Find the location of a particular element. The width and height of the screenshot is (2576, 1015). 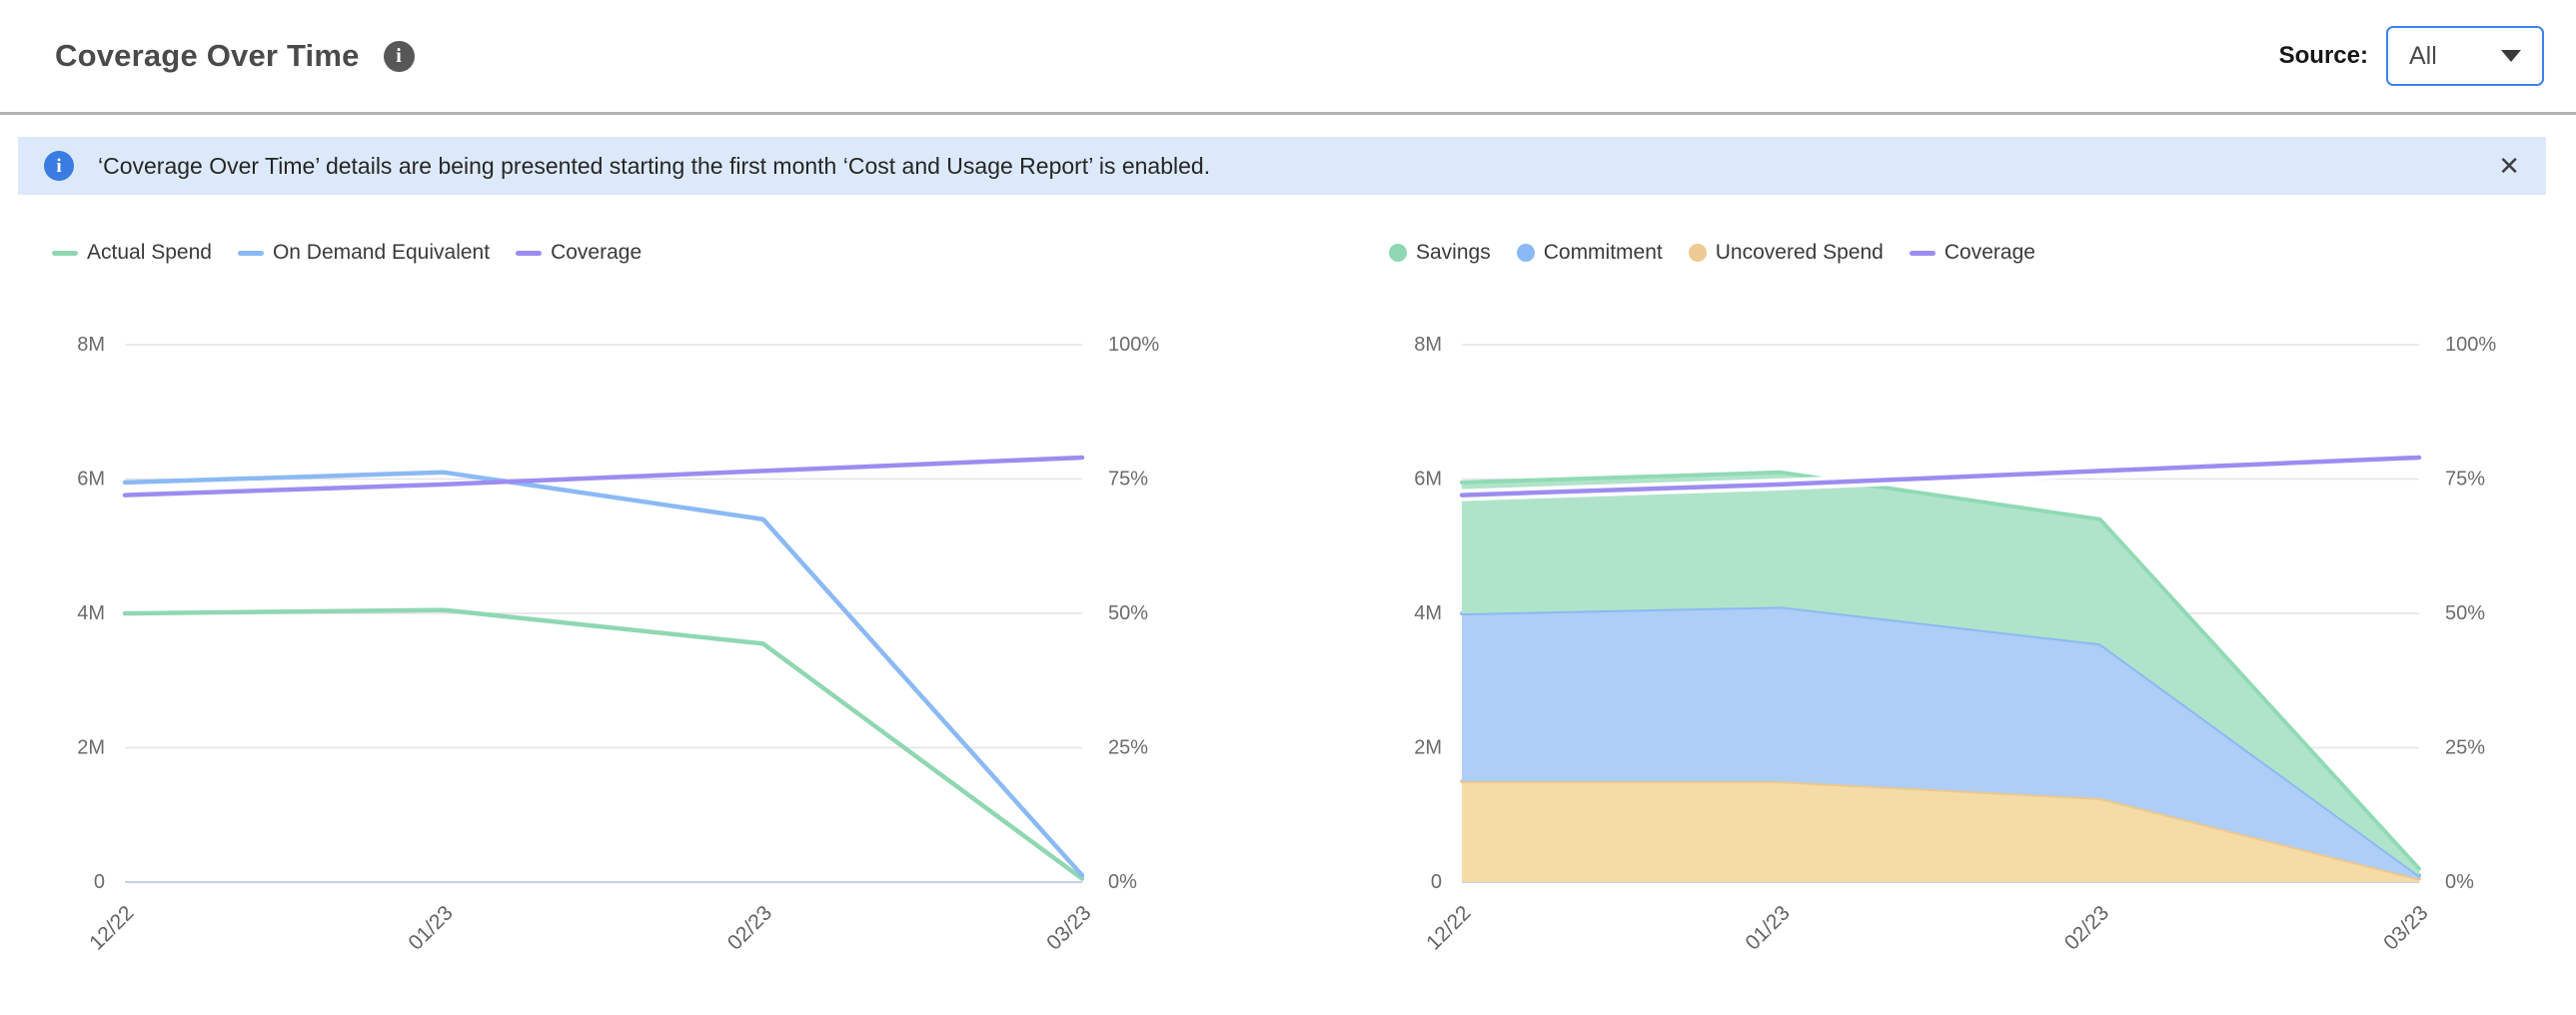

line-chart-legend: Actual Spend On Demand Equivalent Coverage is located at coordinates (619, 253).